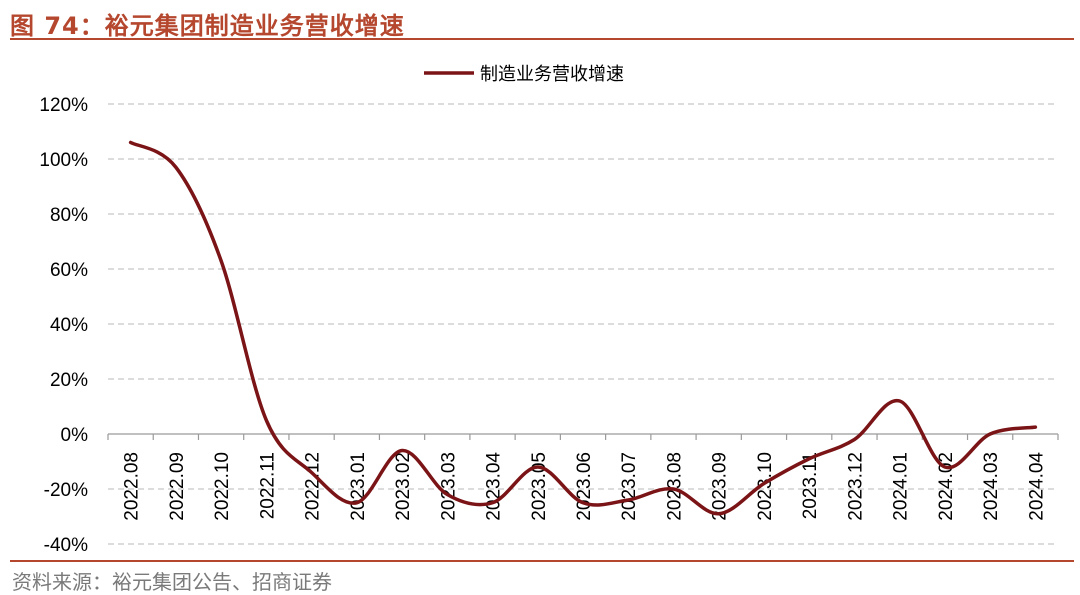  I want to click on x-tick-label: 2024.01, so click(901, 486).